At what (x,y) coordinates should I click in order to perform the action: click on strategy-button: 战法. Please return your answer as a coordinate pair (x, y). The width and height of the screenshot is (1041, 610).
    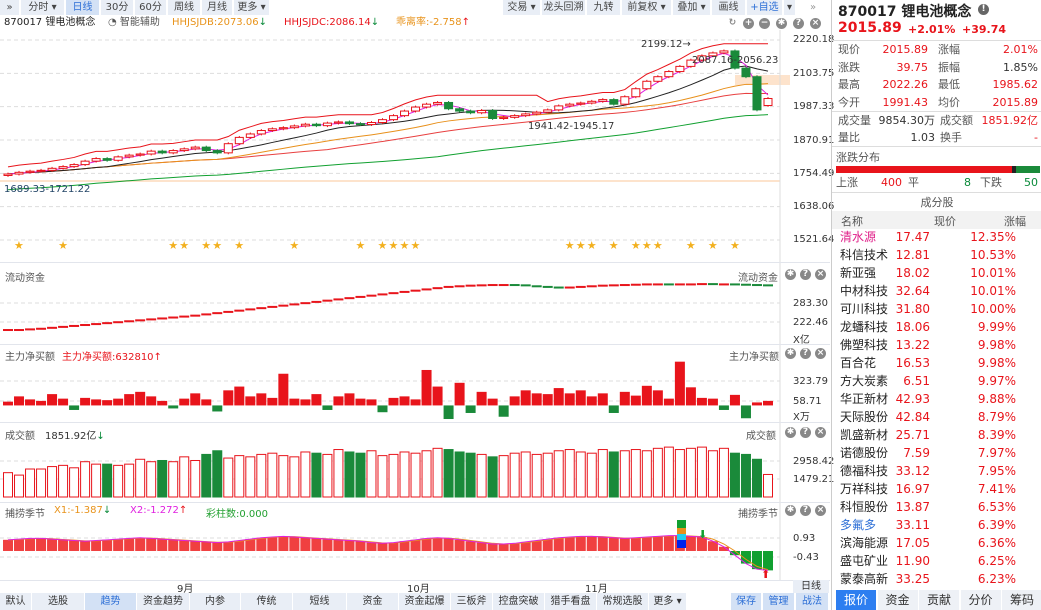
    Looking at the image, I should click on (812, 601).